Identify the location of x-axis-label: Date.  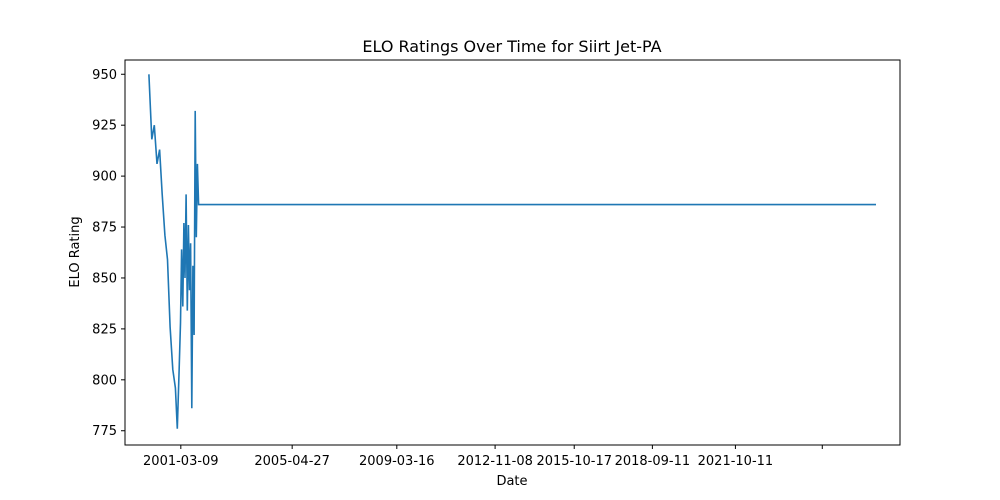
(511, 481).